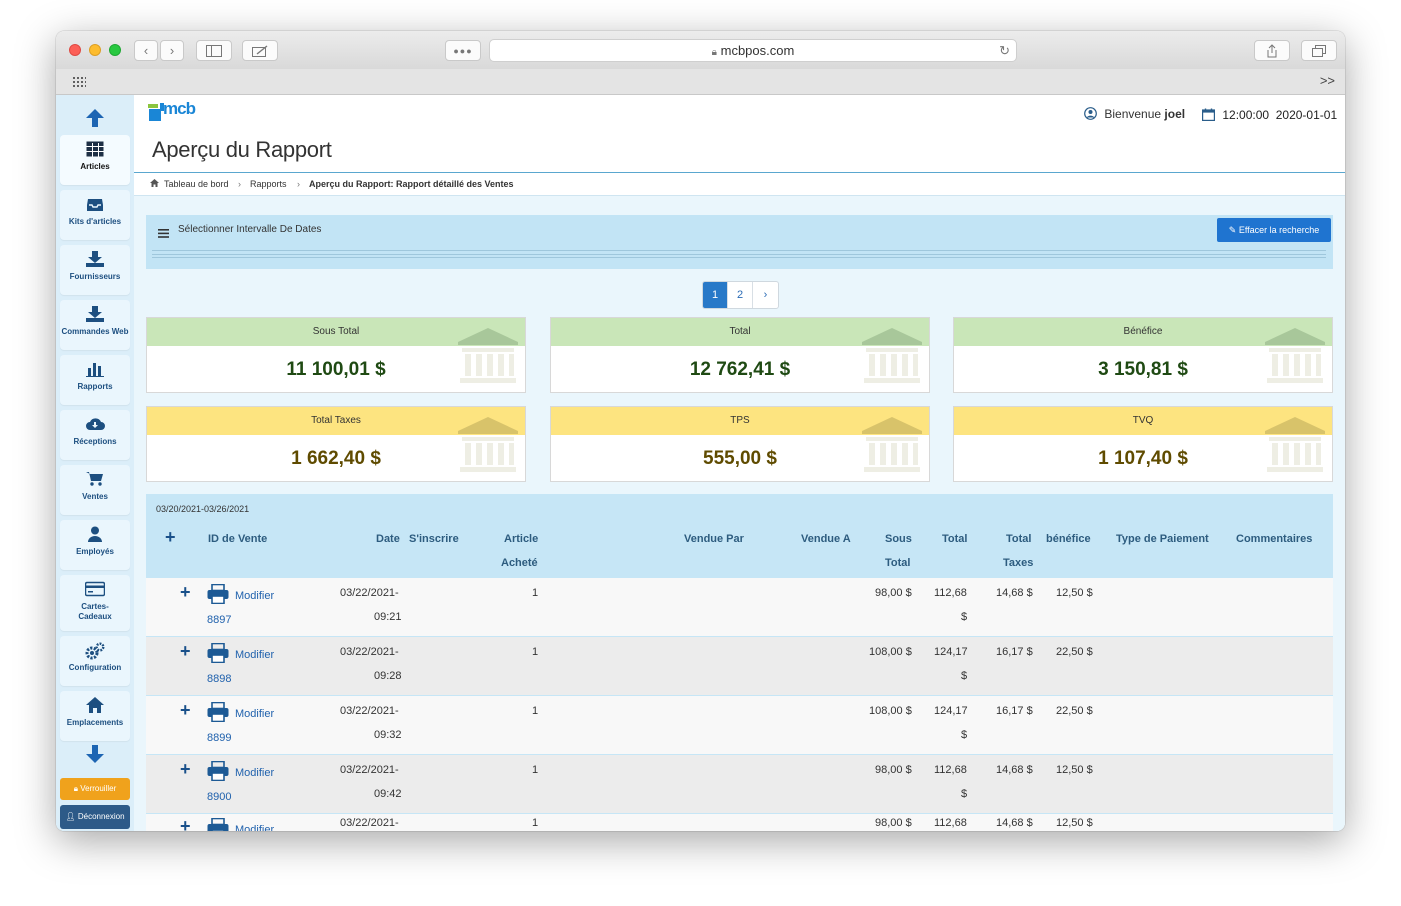 The height and width of the screenshot is (906, 1401). Describe the element at coordinates (388, 539) in the screenshot. I see `column-header-date: Date` at that location.